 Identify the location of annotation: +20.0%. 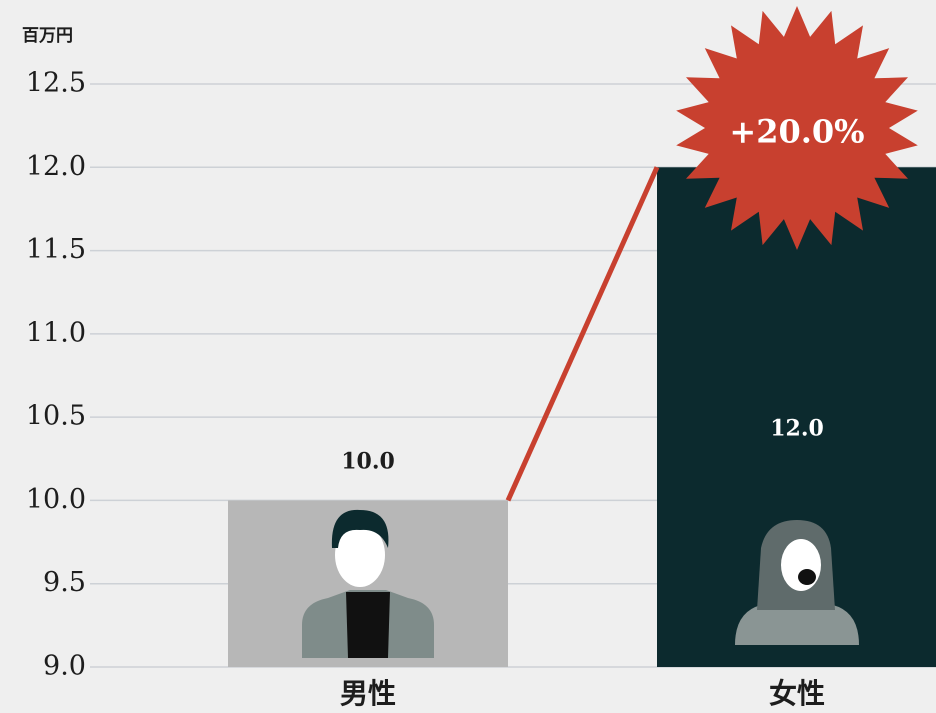
(796, 132).